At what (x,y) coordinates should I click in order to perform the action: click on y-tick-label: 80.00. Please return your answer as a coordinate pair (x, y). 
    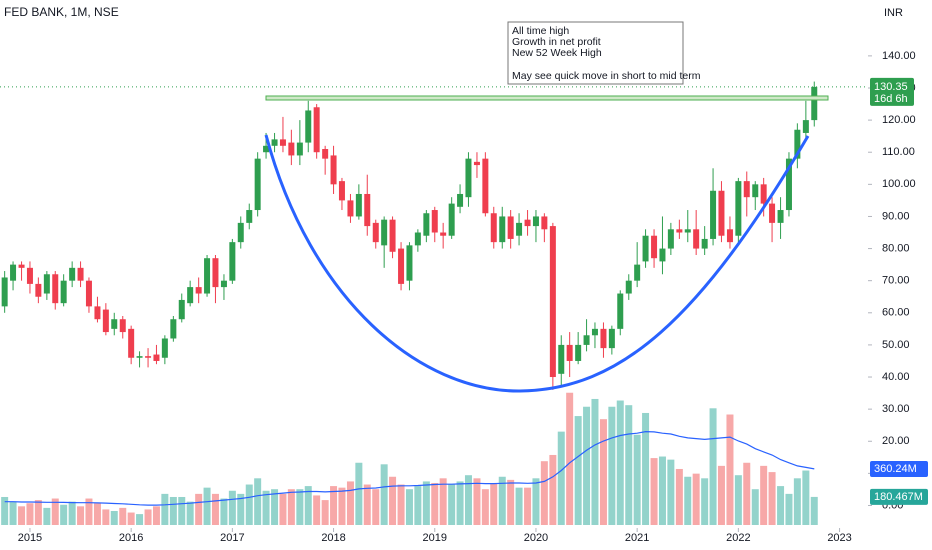
    Looking at the image, I should click on (896, 248).